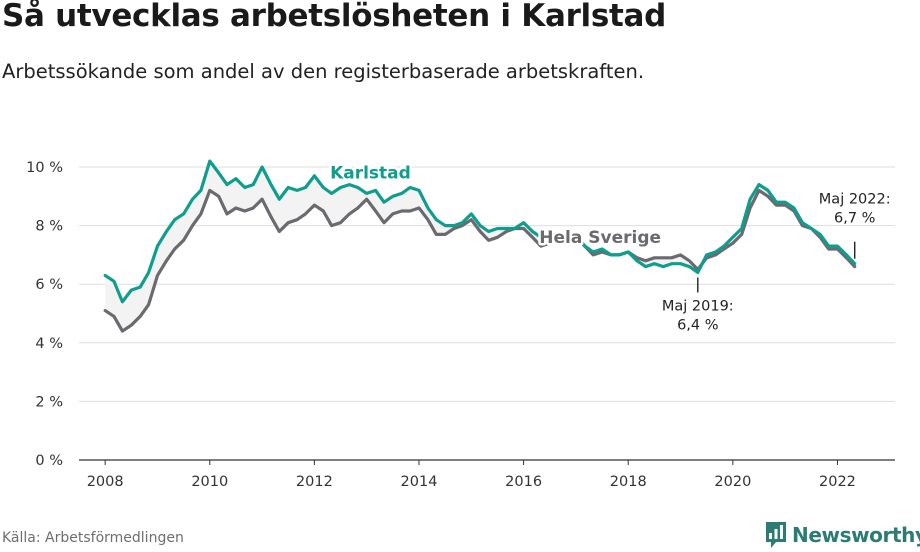 The height and width of the screenshot is (552, 920). What do you see at coordinates (105, 482) in the screenshot?
I see `x-tick-label: 2008` at bounding box center [105, 482].